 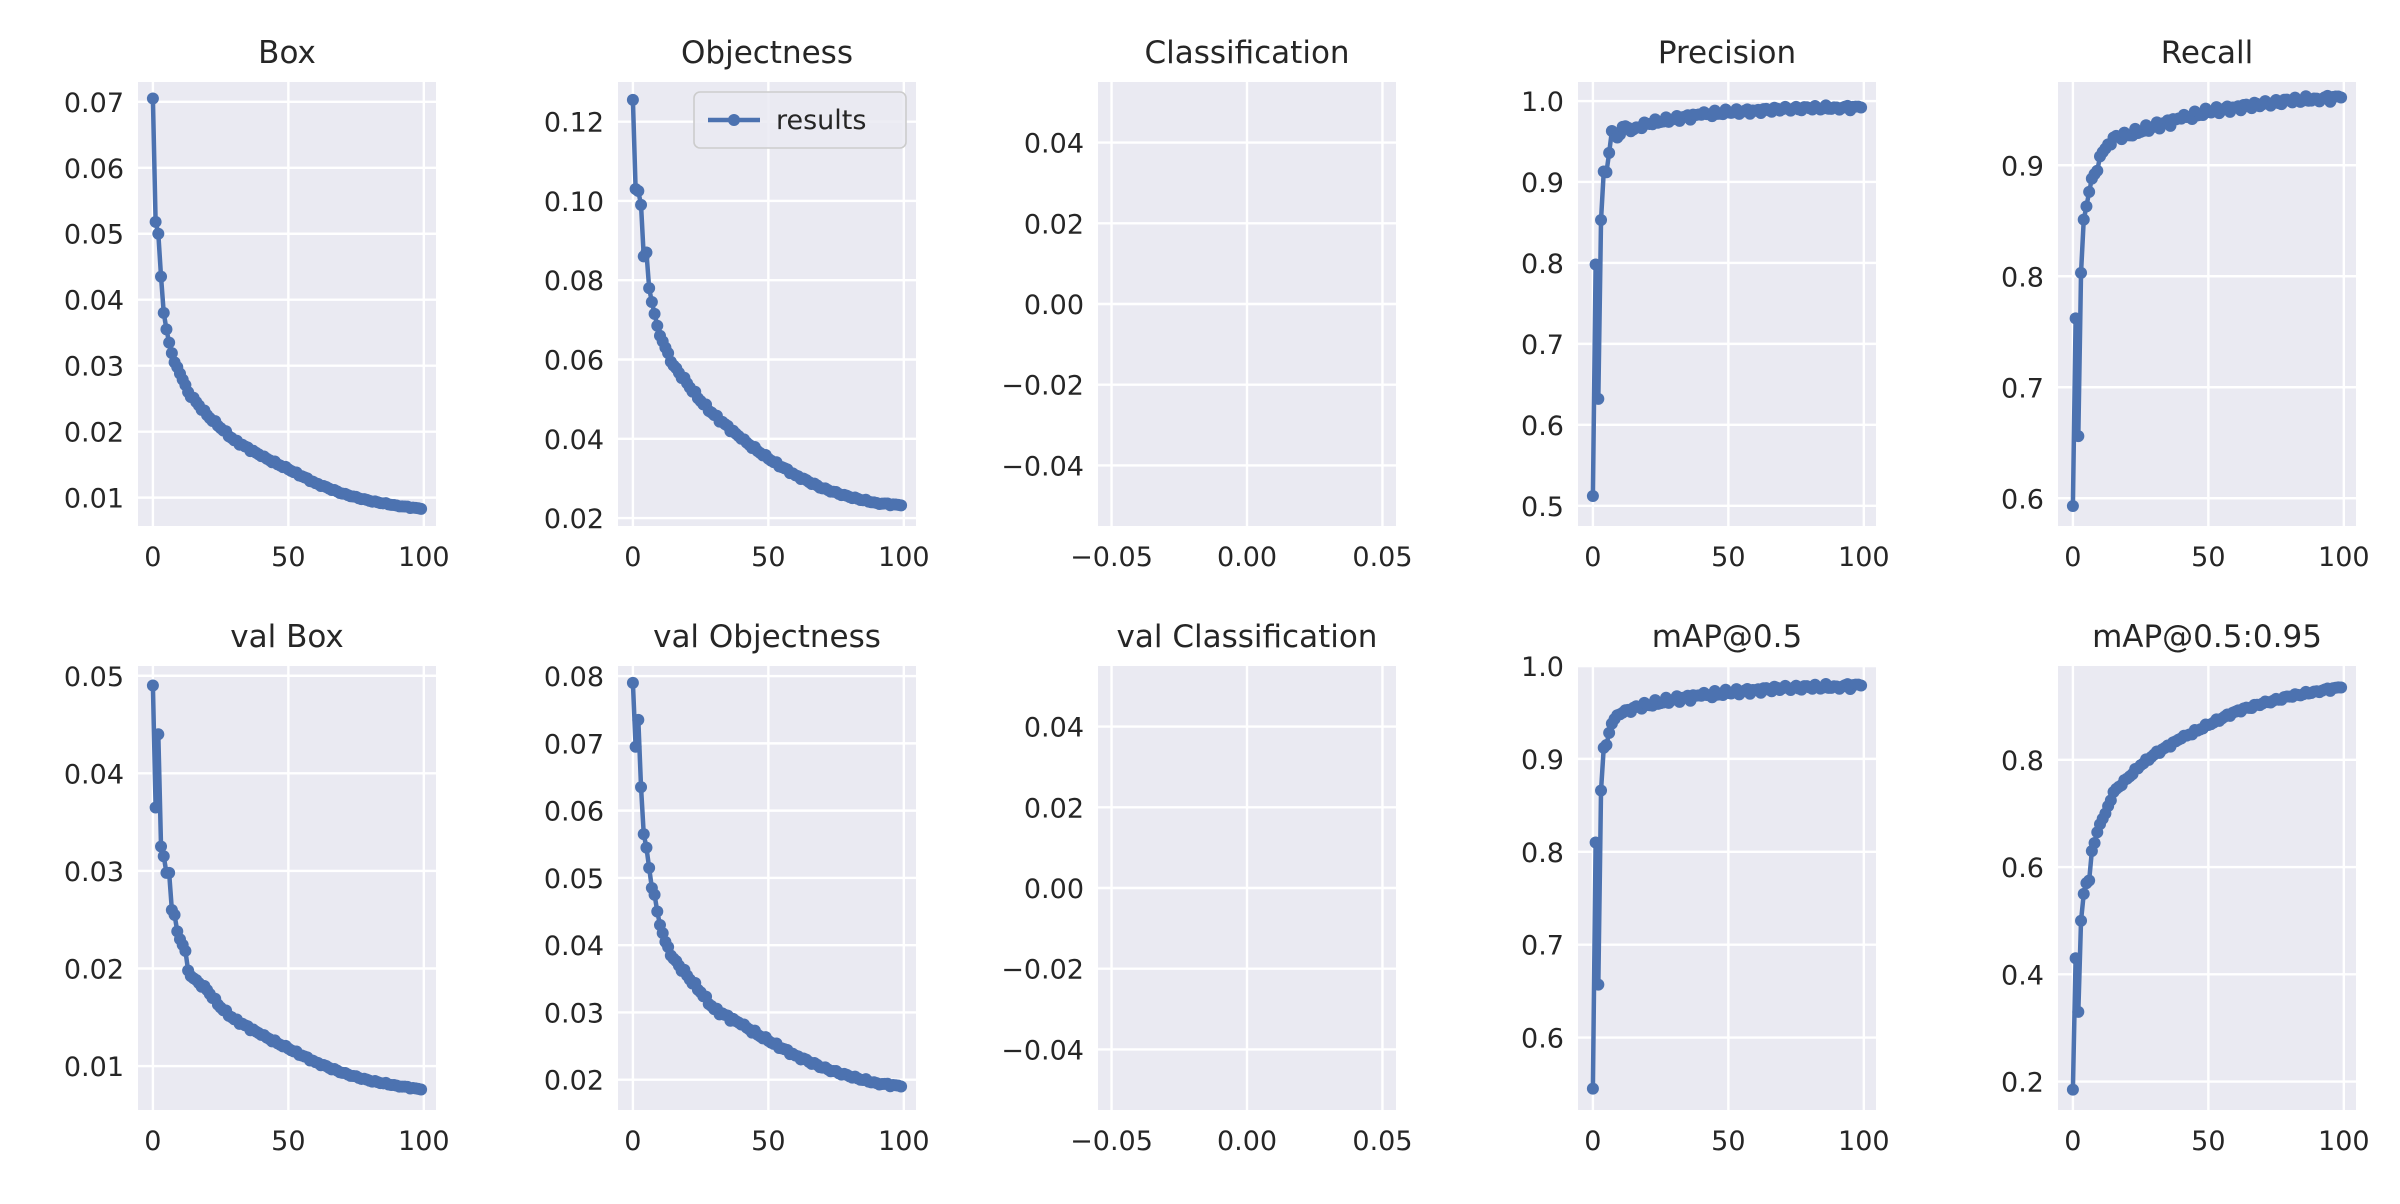 What do you see at coordinates (94, 301) in the screenshot?
I see `y-tick-label: 0.04` at bounding box center [94, 301].